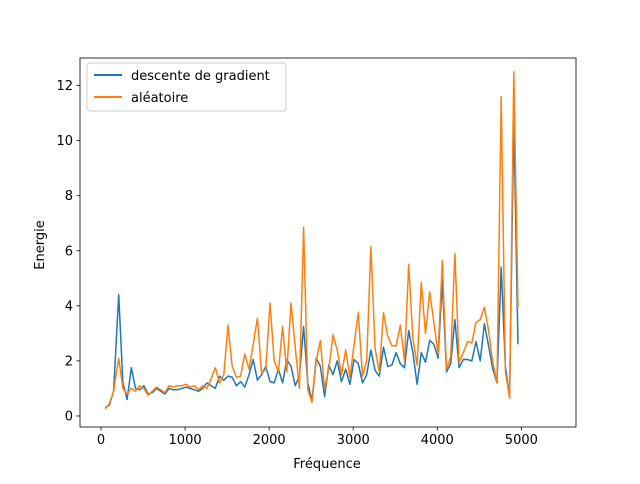  I want to click on legend-frame, so click(186, 87).